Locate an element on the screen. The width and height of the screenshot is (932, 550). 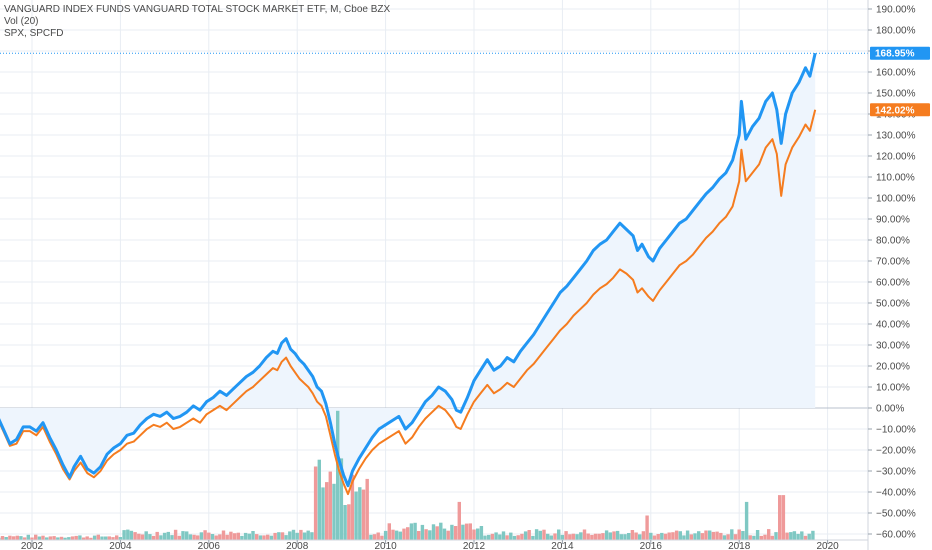
y-tick-label: 20.00% is located at coordinates (893, 367).